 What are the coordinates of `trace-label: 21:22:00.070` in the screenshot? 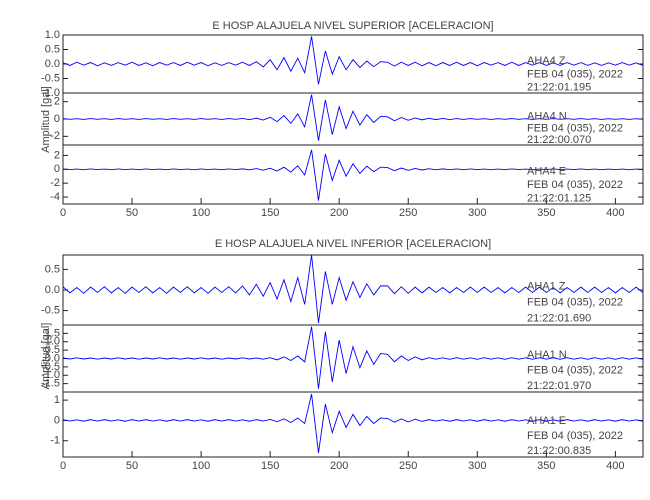 It's located at (559, 140).